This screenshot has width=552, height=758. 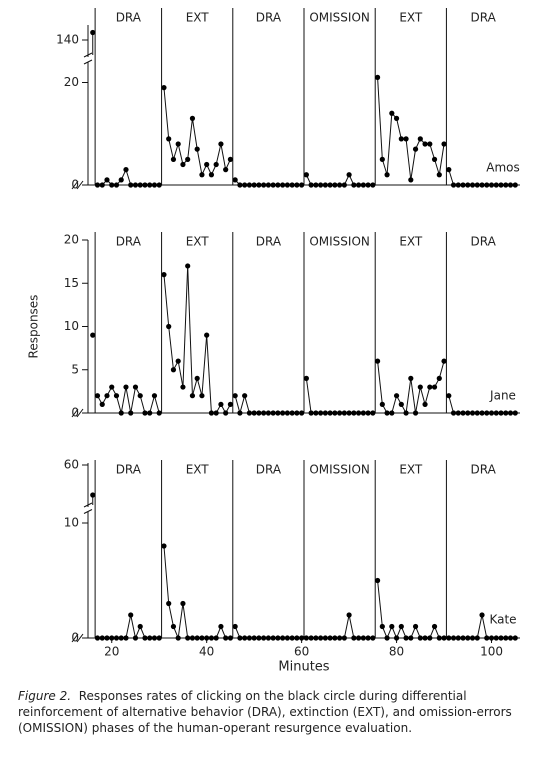 I want to click on y-tick-label: 20, so click(x=71, y=240).